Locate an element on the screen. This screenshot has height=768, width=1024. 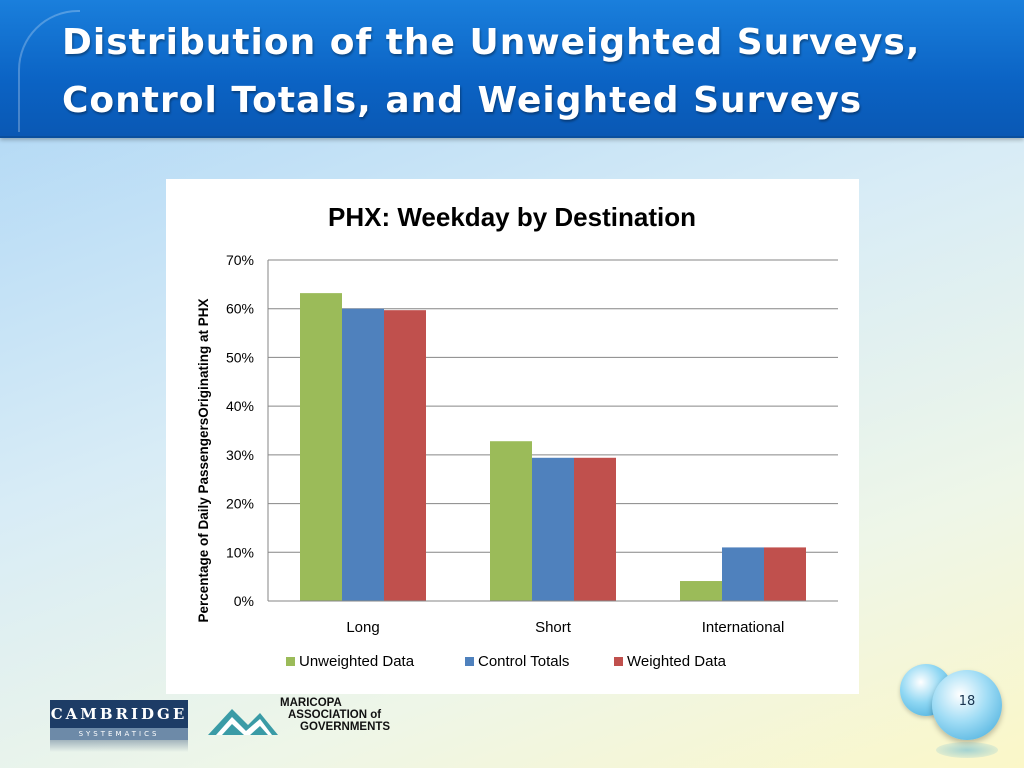
cambridge-systematics-logo: CAMBRIDGE SYSTEMATICS is located at coordinates (119, 726).